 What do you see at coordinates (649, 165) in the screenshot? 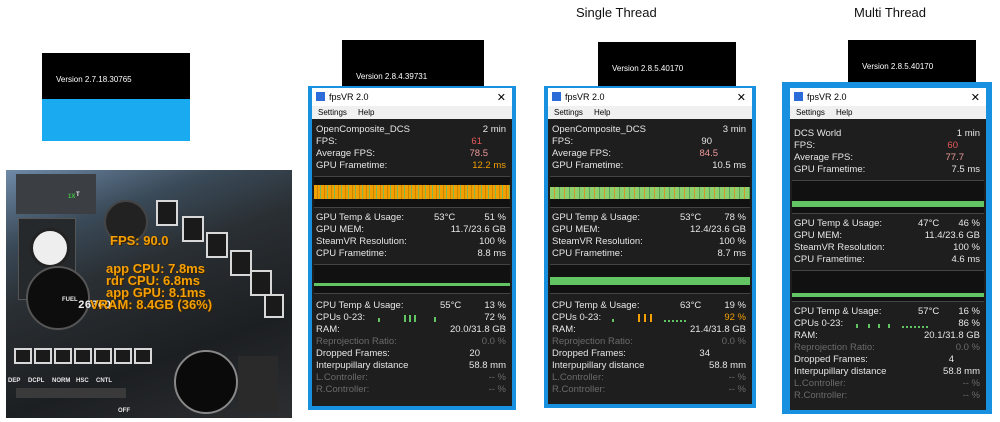
I see `stat-row-gpu-frametime: GPU Frametime: 10.5 ms` at bounding box center [649, 165].